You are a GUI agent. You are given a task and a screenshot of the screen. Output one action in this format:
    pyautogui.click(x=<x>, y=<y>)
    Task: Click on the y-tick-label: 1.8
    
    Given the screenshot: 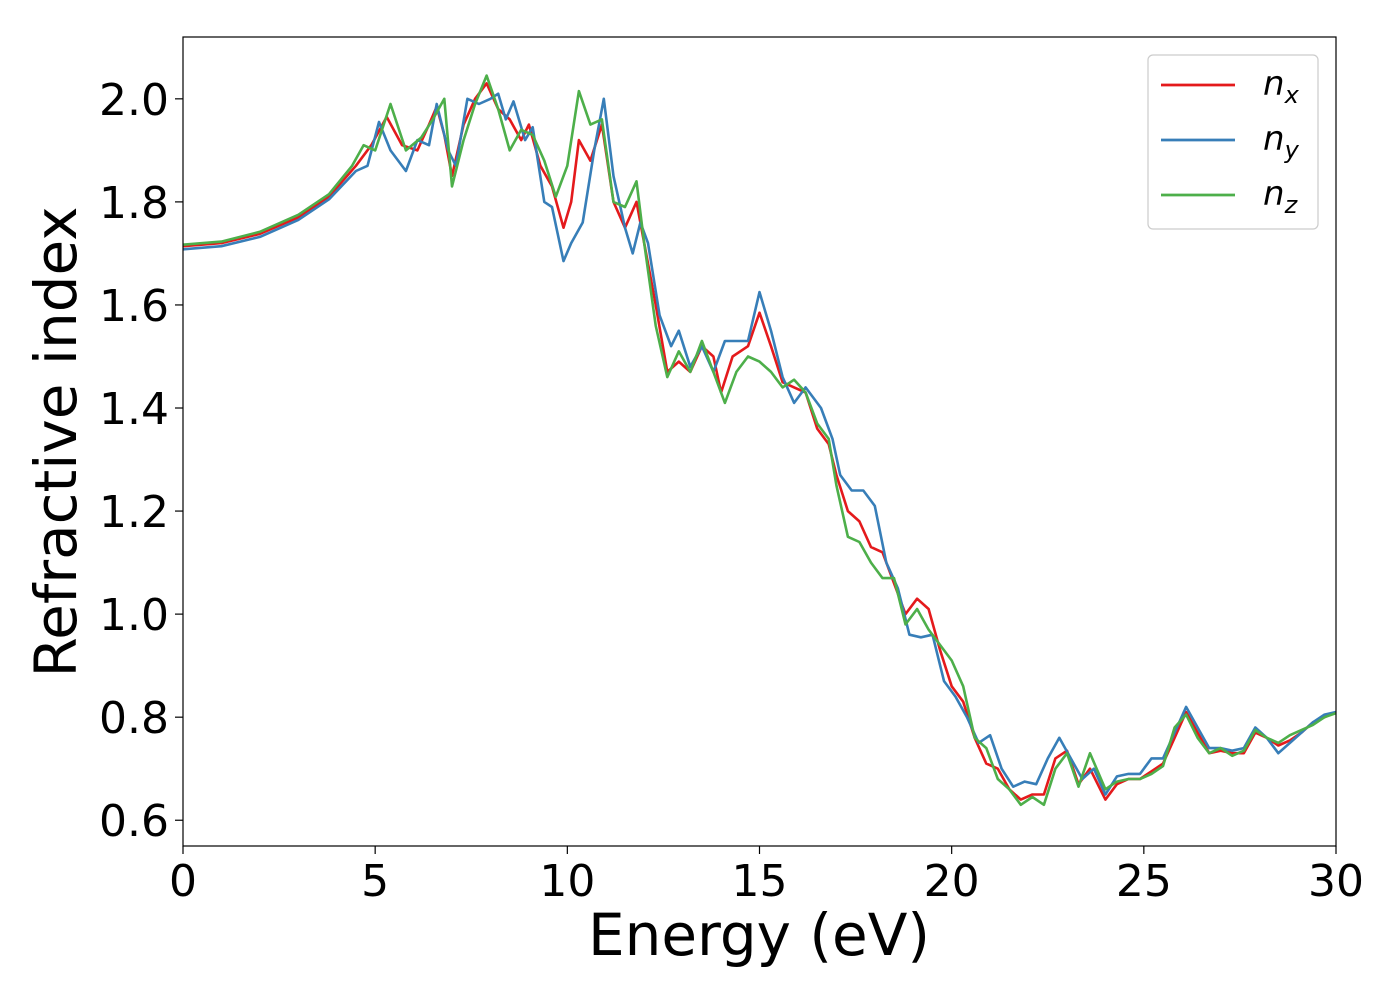 What is the action you would take?
    pyautogui.click(x=134, y=203)
    